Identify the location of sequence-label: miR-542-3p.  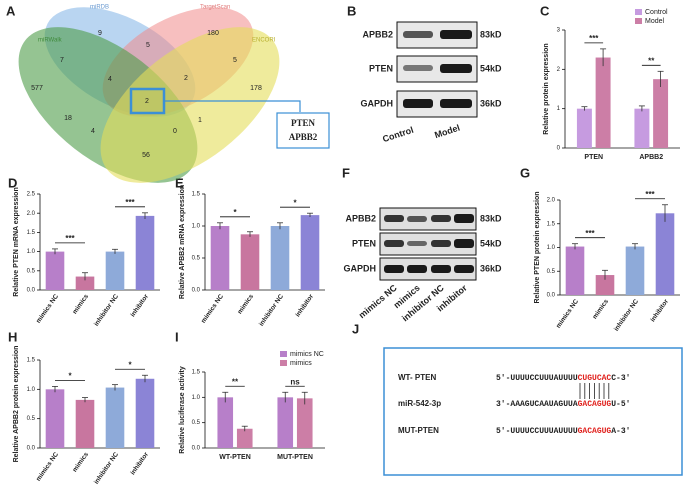
(419, 403).